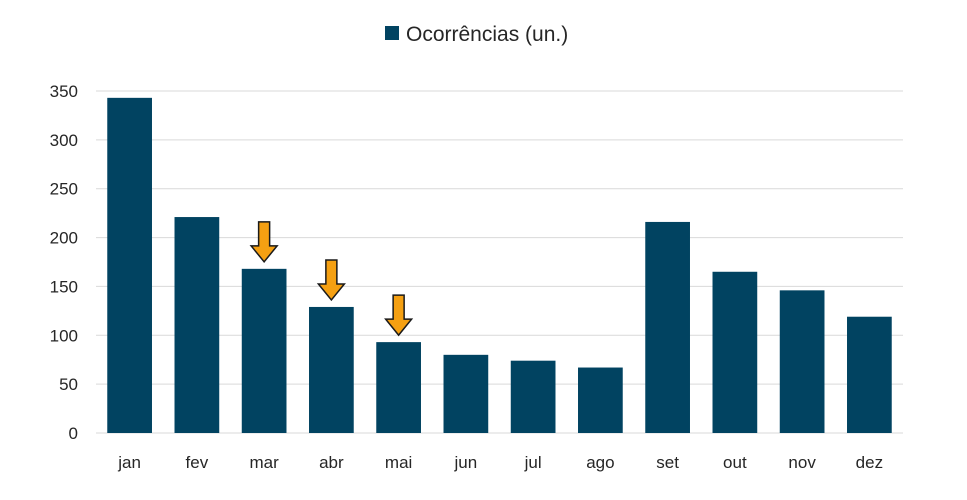 The image size is (967, 500). I want to click on x-tick-label: jan, so click(129, 462).